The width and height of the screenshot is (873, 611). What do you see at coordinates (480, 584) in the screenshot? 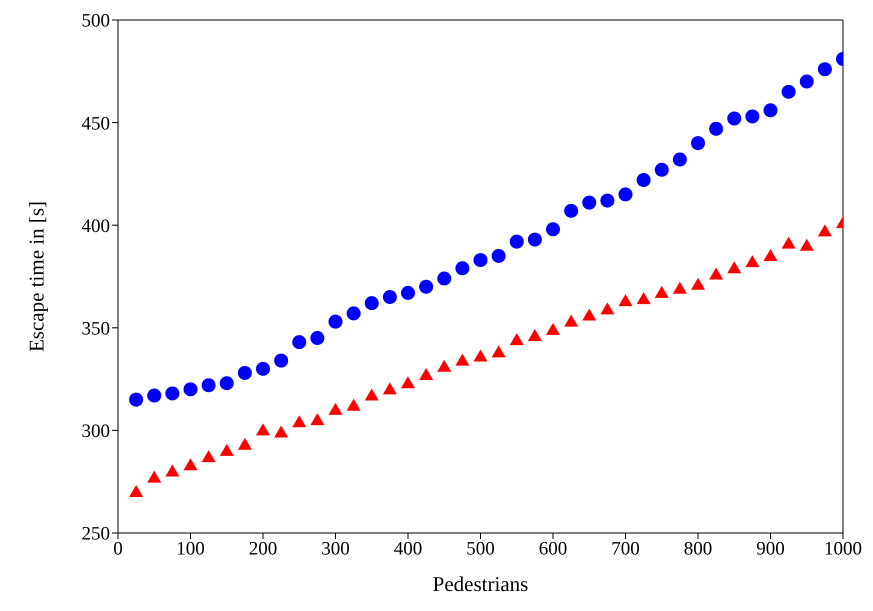
I see `x-axis-title: Pedestrians` at bounding box center [480, 584].